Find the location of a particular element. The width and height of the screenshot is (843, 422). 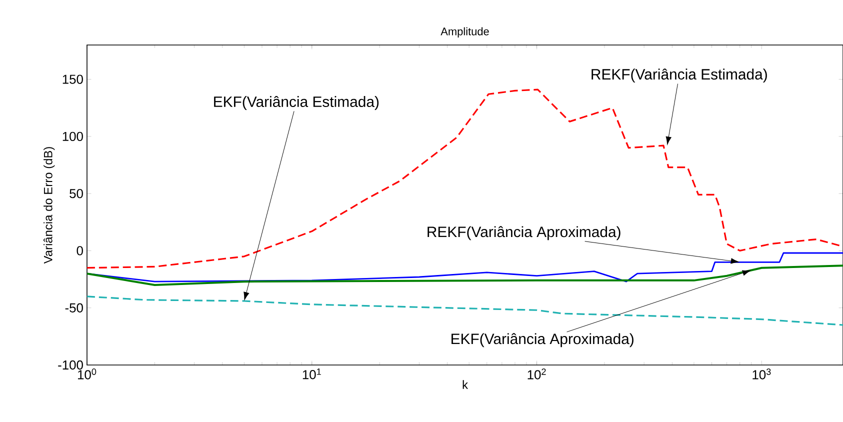

y-tick-label: -50 is located at coordinates (74, 307).